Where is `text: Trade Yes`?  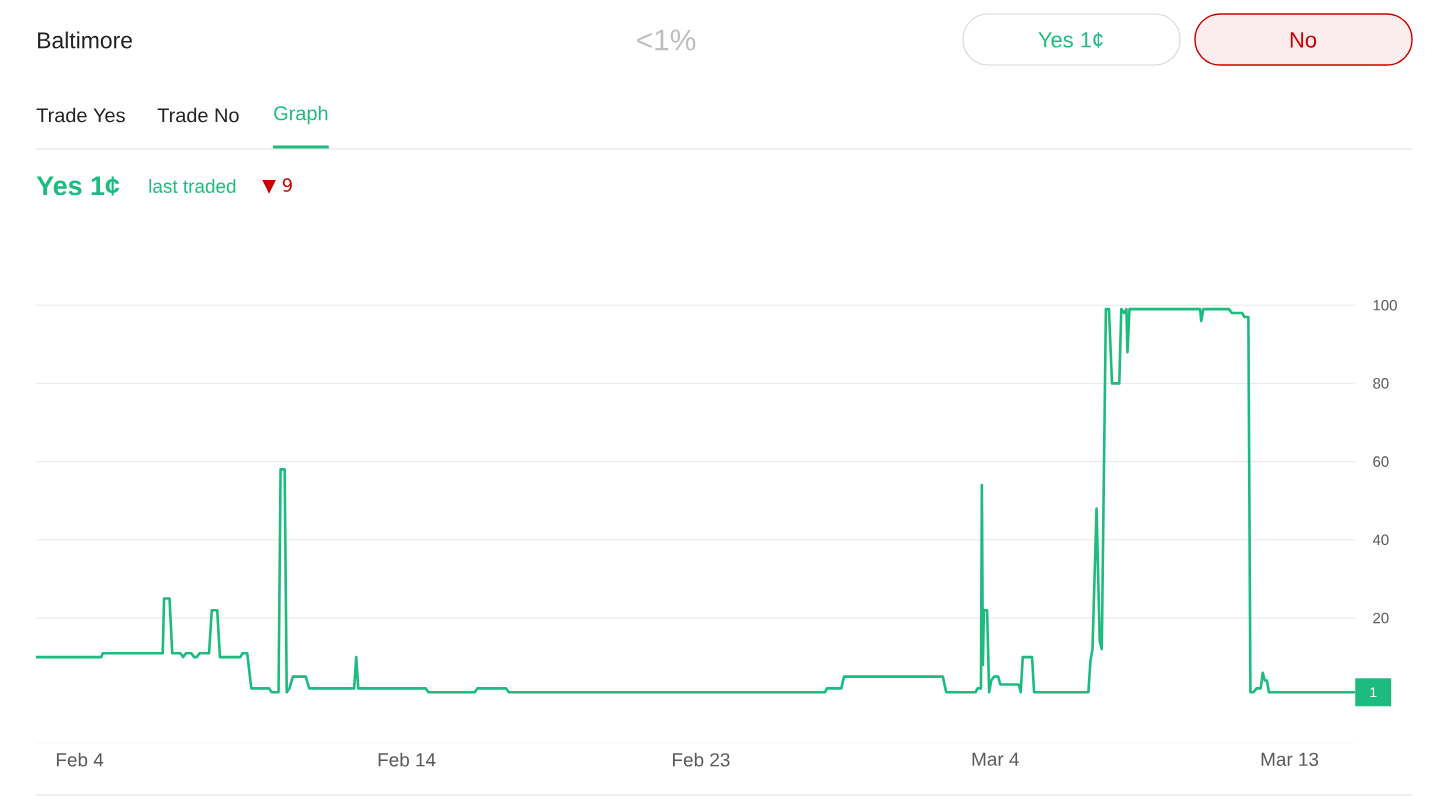
text: Trade Yes is located at coordinates (80, 115).